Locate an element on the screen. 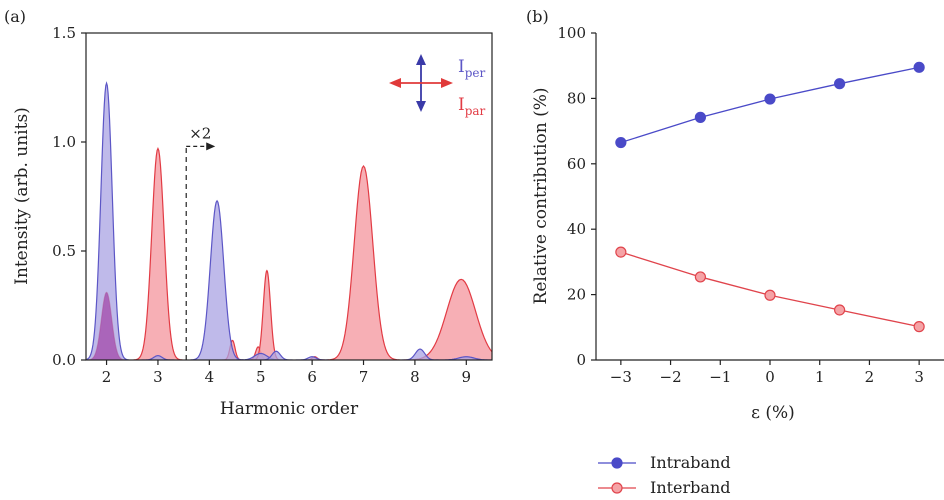 The image size is (944, 500). panel-a-x-ticks: 2 3 4 5 6 7 8 9 is located at coordinates (286, 373).